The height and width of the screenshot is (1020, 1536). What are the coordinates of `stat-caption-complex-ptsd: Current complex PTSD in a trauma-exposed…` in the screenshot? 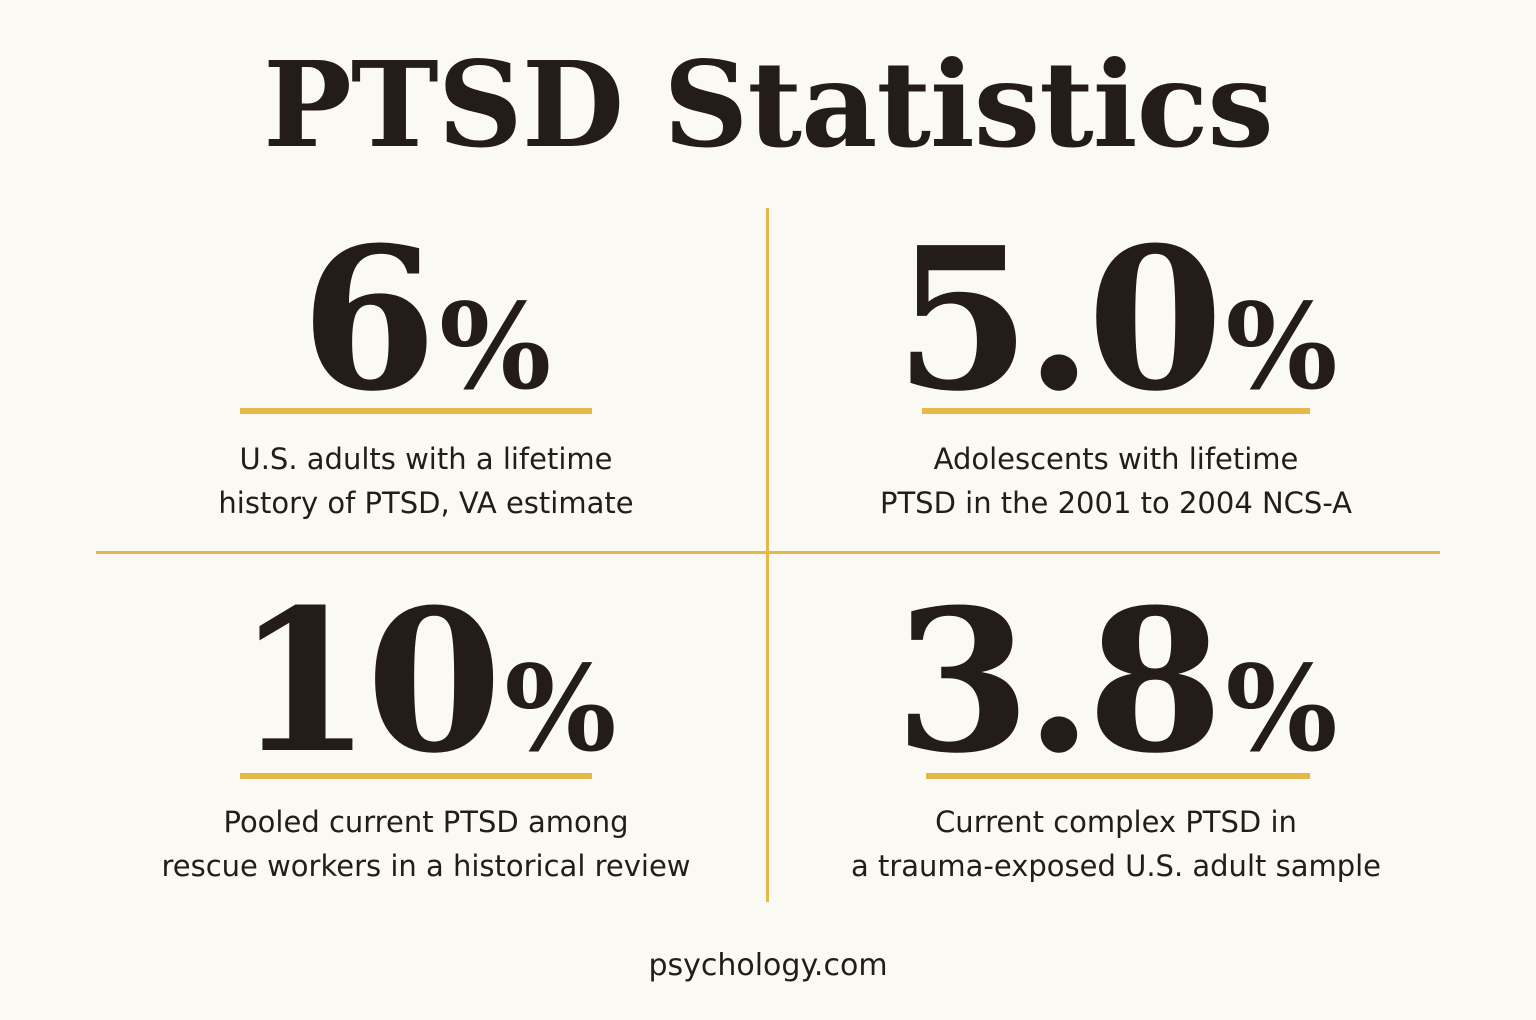 It's located at (1116, 844).